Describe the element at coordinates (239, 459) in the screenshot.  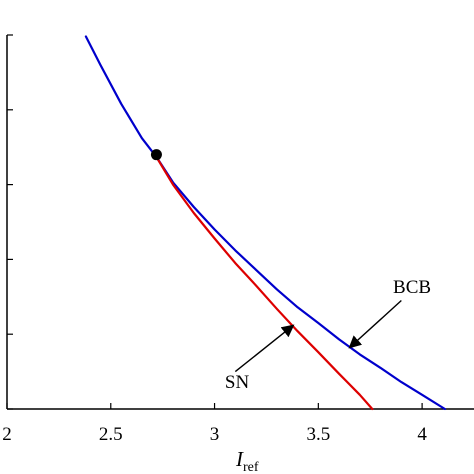
I see `x-axis-label-main: I` at that location.